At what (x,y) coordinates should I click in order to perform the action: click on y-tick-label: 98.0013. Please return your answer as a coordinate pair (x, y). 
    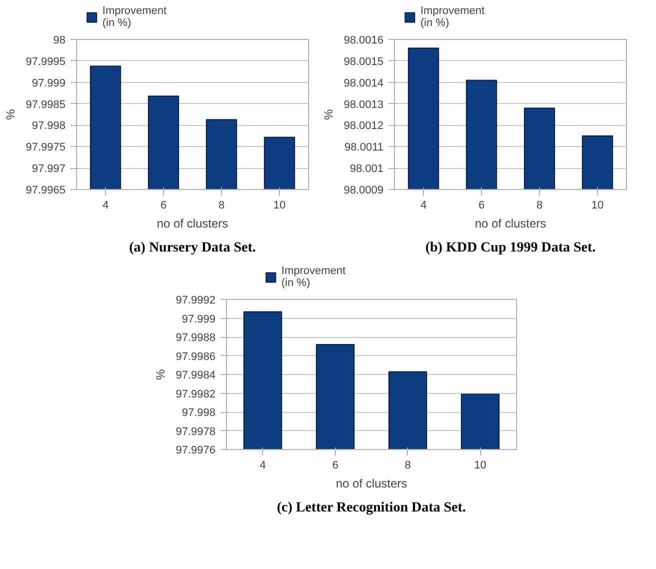
    Looking at the image, I should click on (364, 104).